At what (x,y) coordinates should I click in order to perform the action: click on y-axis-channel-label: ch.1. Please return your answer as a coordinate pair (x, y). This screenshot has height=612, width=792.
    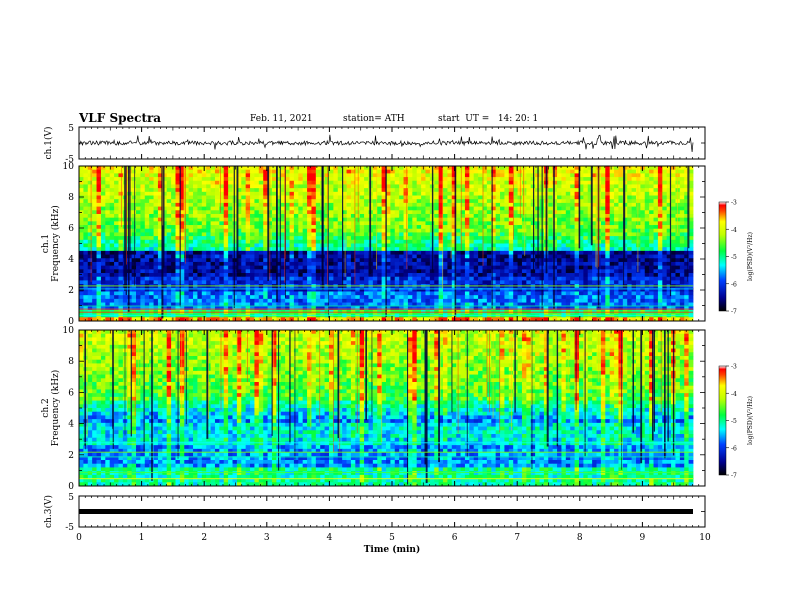
    Looking at the image, I should click on (46, 243).